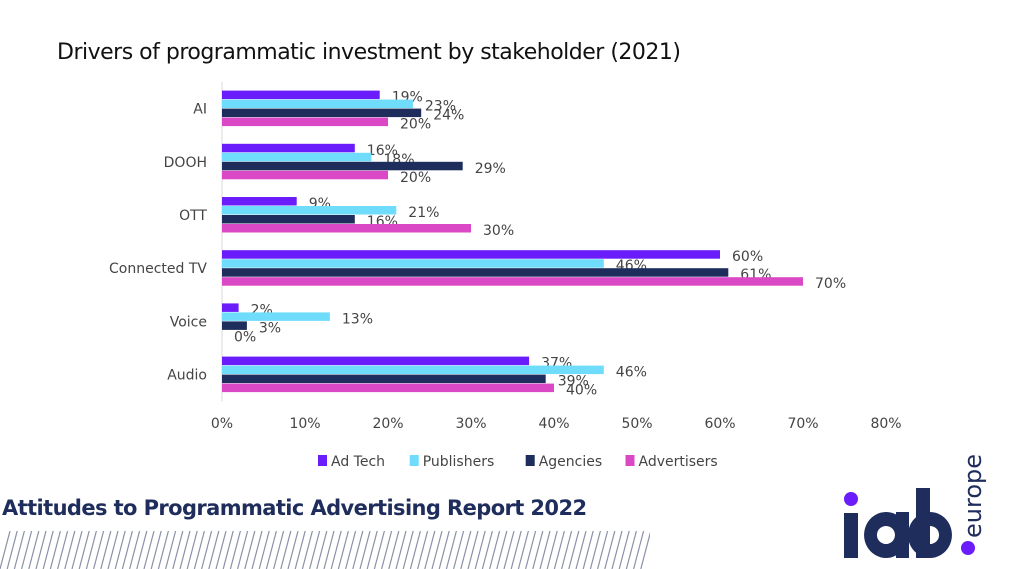 Image resolution: width=1024 pixels, height=569 pixels. I want to click on legend-label: Agencies, so click(570, 462).